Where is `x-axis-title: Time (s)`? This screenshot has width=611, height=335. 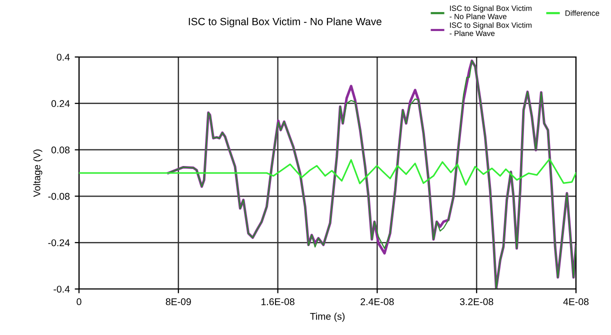 x-axis-title: Time (s) is located at coordinates (327, 317).